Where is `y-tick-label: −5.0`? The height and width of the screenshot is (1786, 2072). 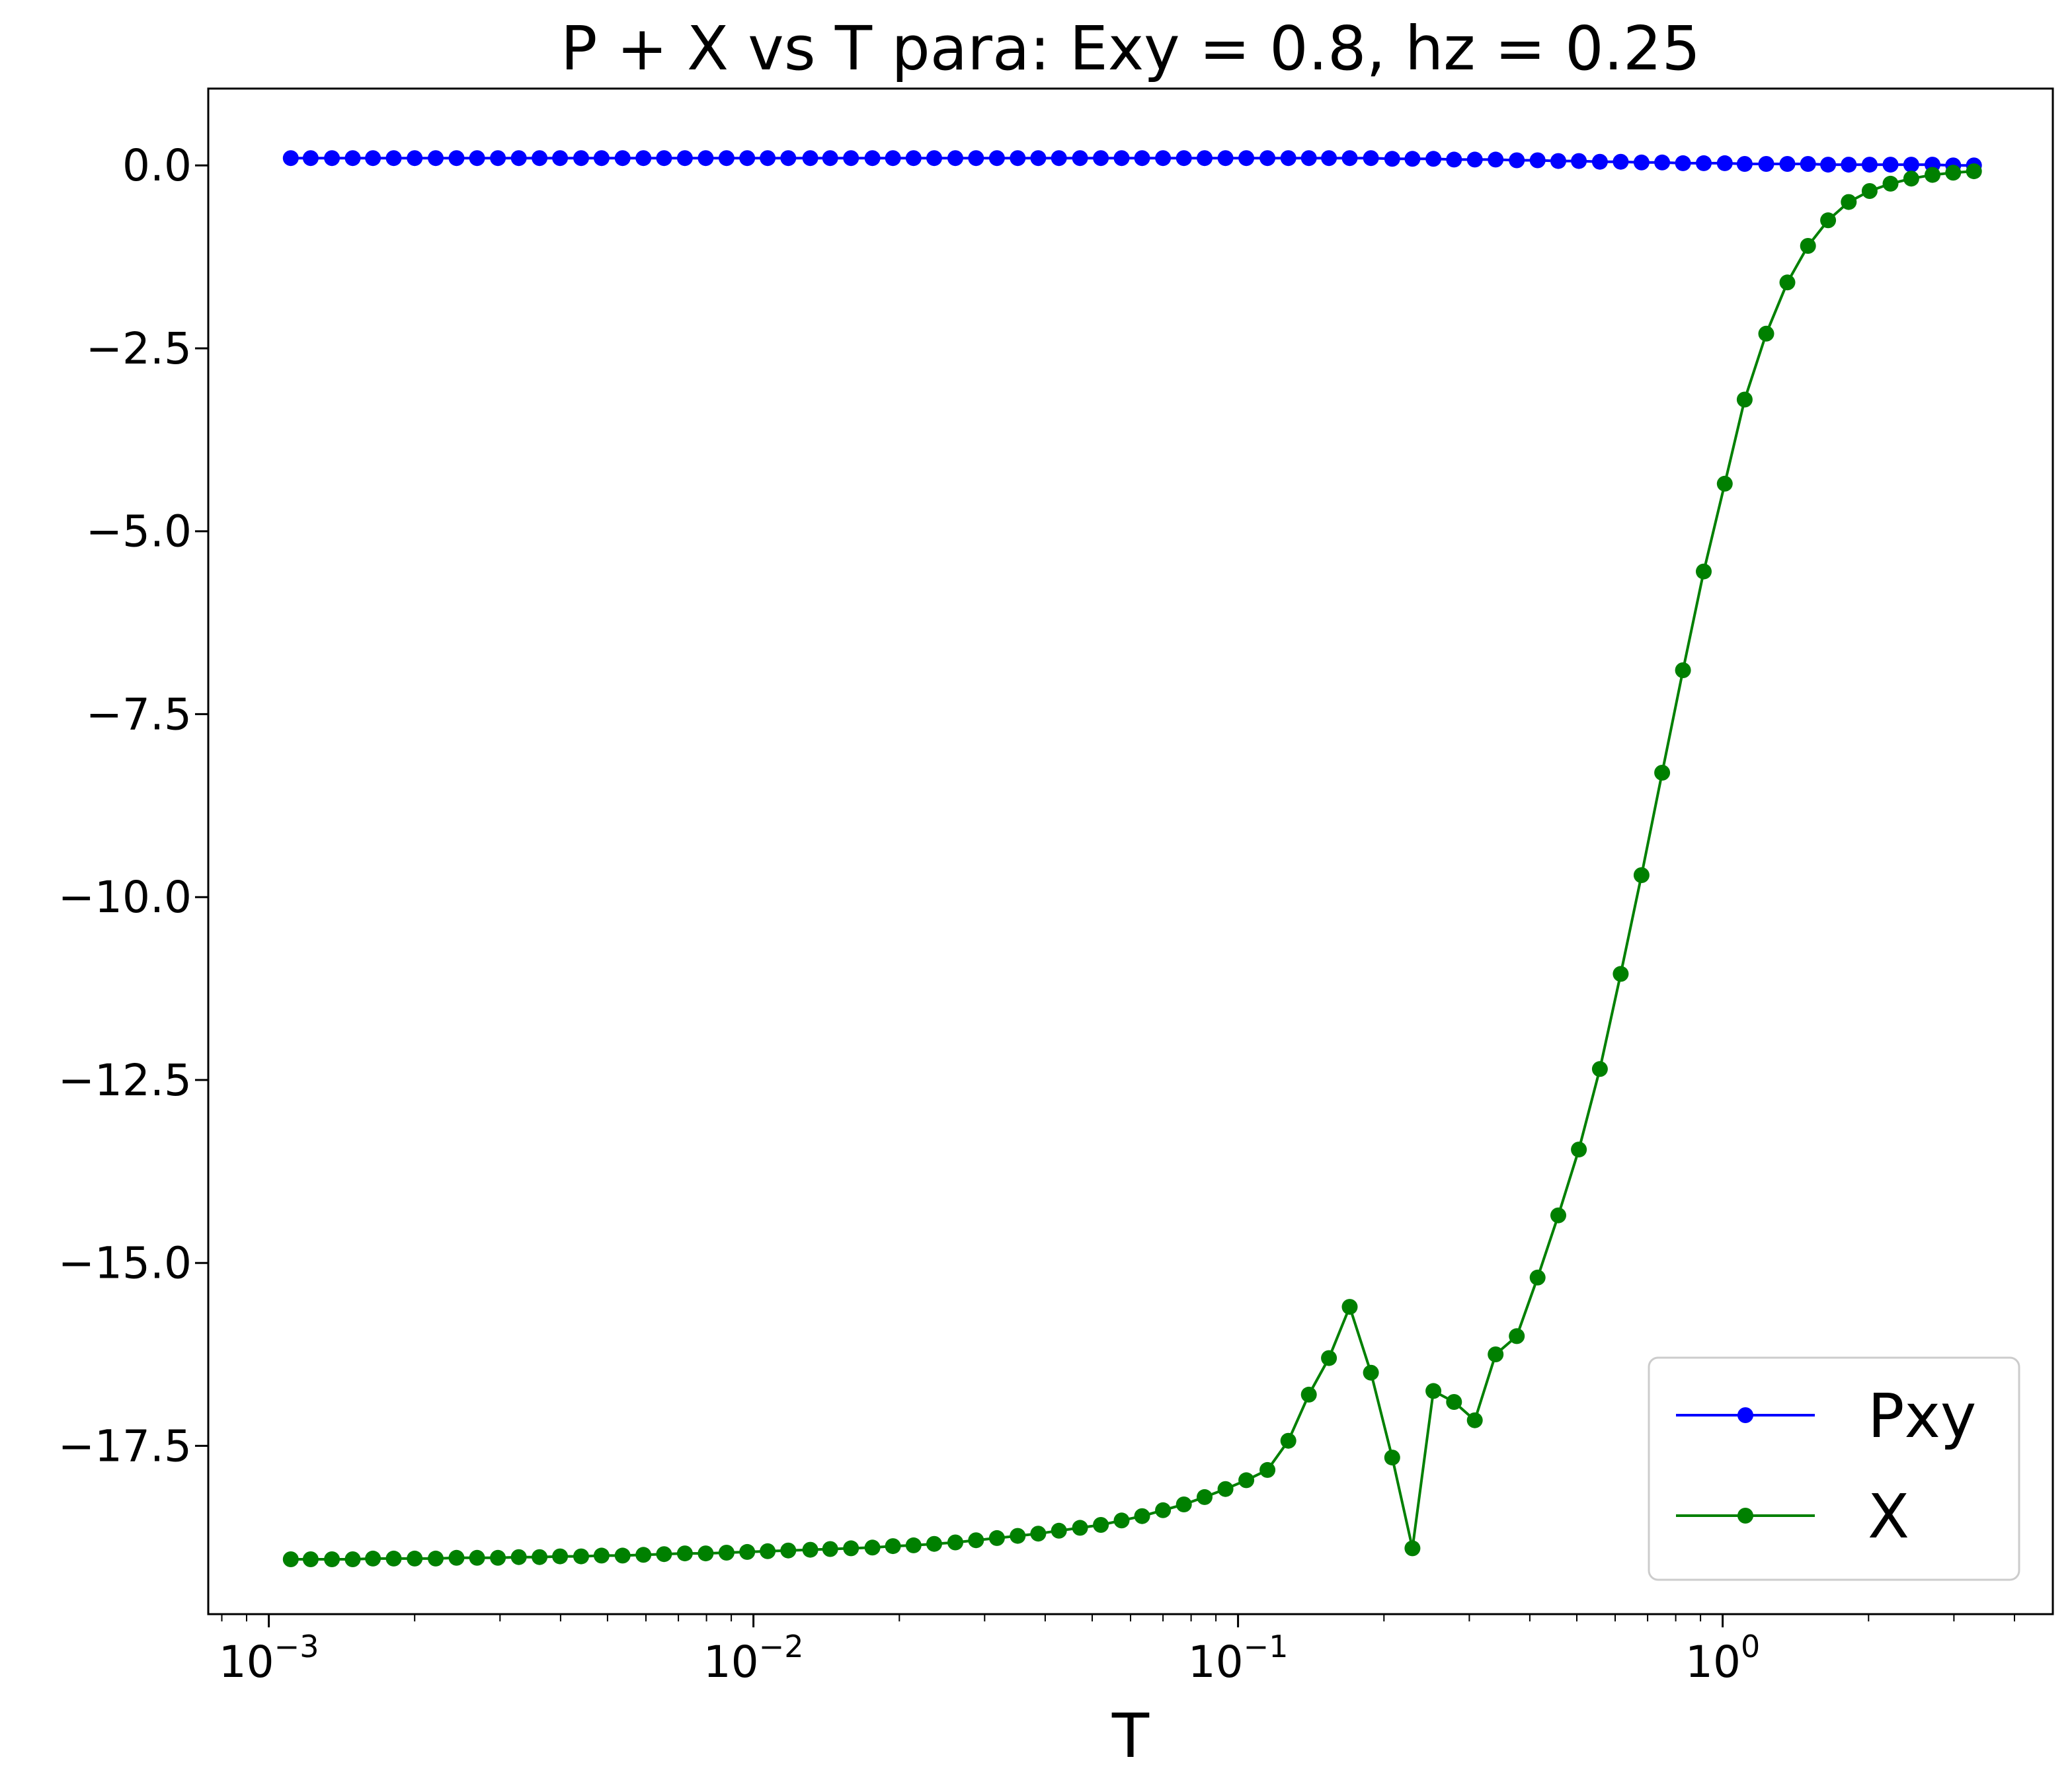 y-tick-label: −5.0 is located at coordinates (139, 531).